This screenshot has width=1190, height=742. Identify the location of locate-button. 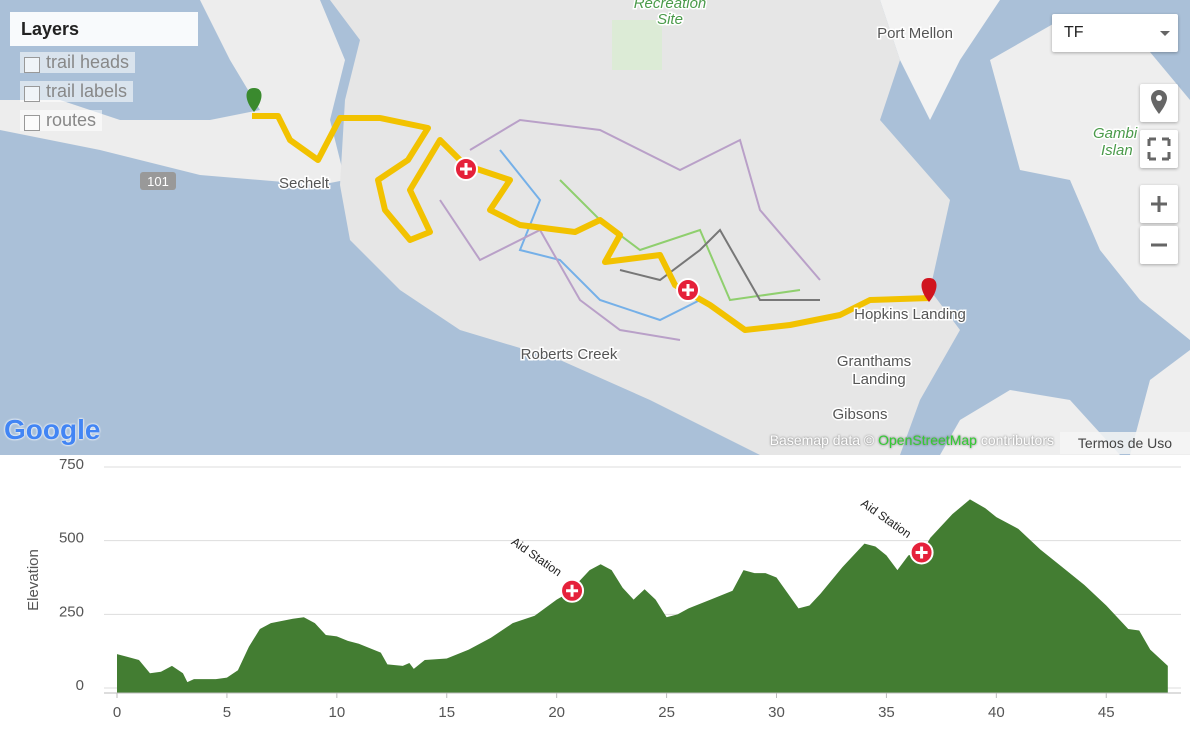
(1159, 103).